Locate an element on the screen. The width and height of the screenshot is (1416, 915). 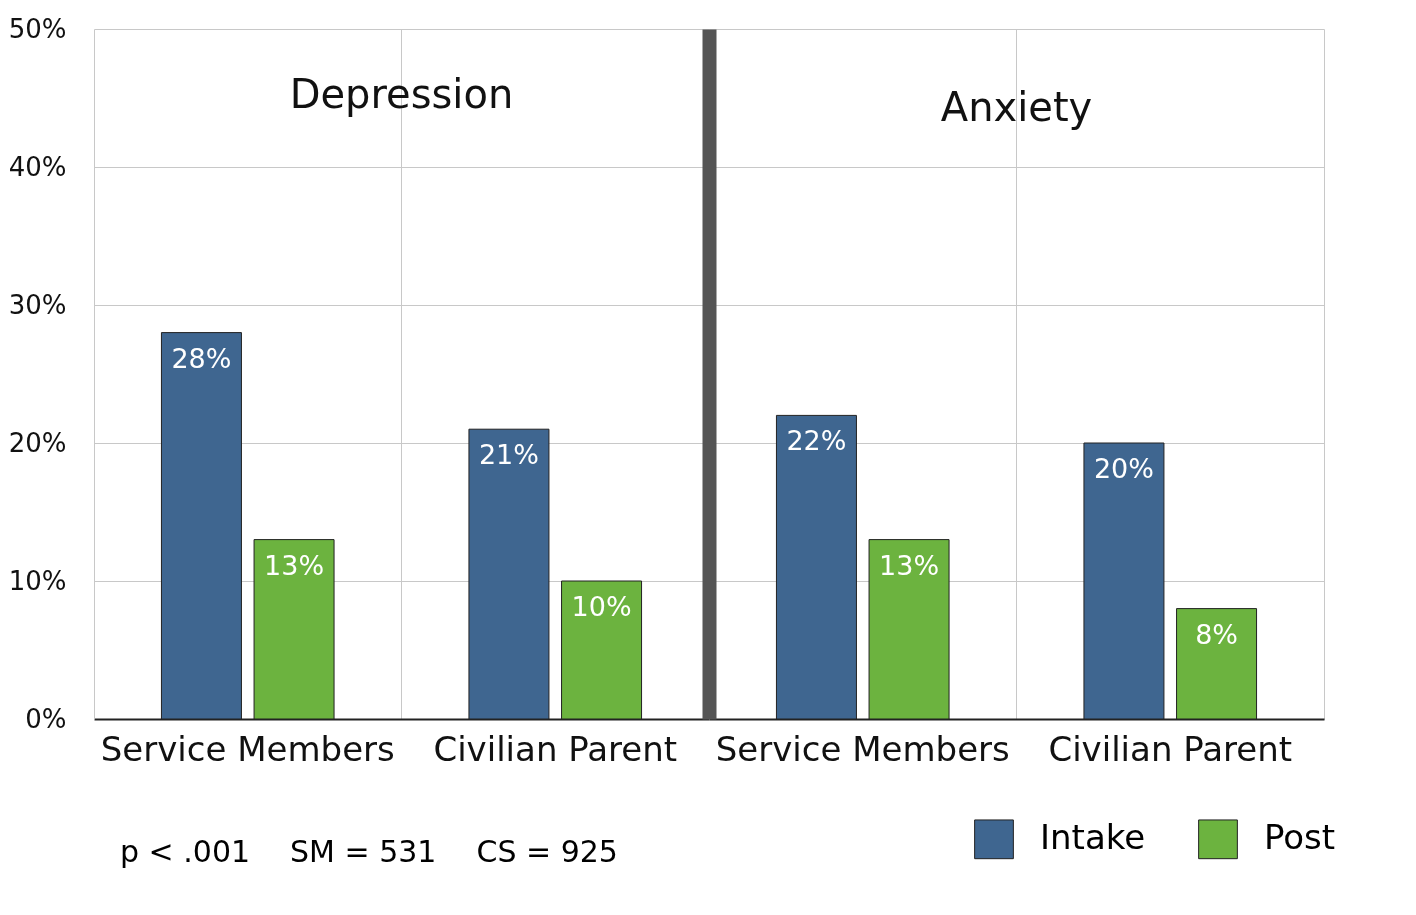
y-tick-label: 40% is located at coordinates (37, 166).